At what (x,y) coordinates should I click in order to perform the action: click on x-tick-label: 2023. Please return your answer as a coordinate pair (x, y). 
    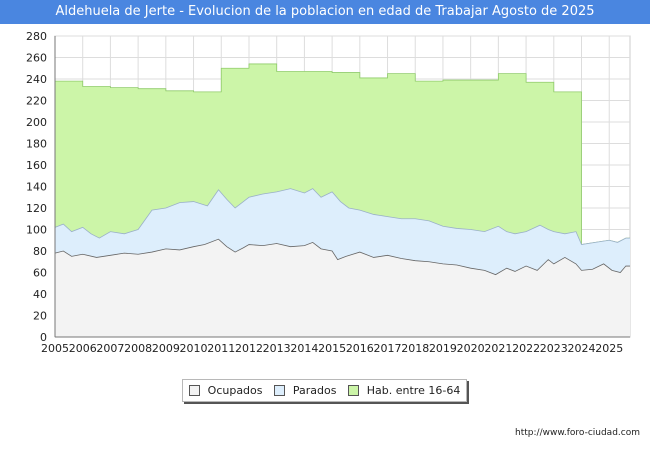
    Looking at the image, I should click on (554, 348).